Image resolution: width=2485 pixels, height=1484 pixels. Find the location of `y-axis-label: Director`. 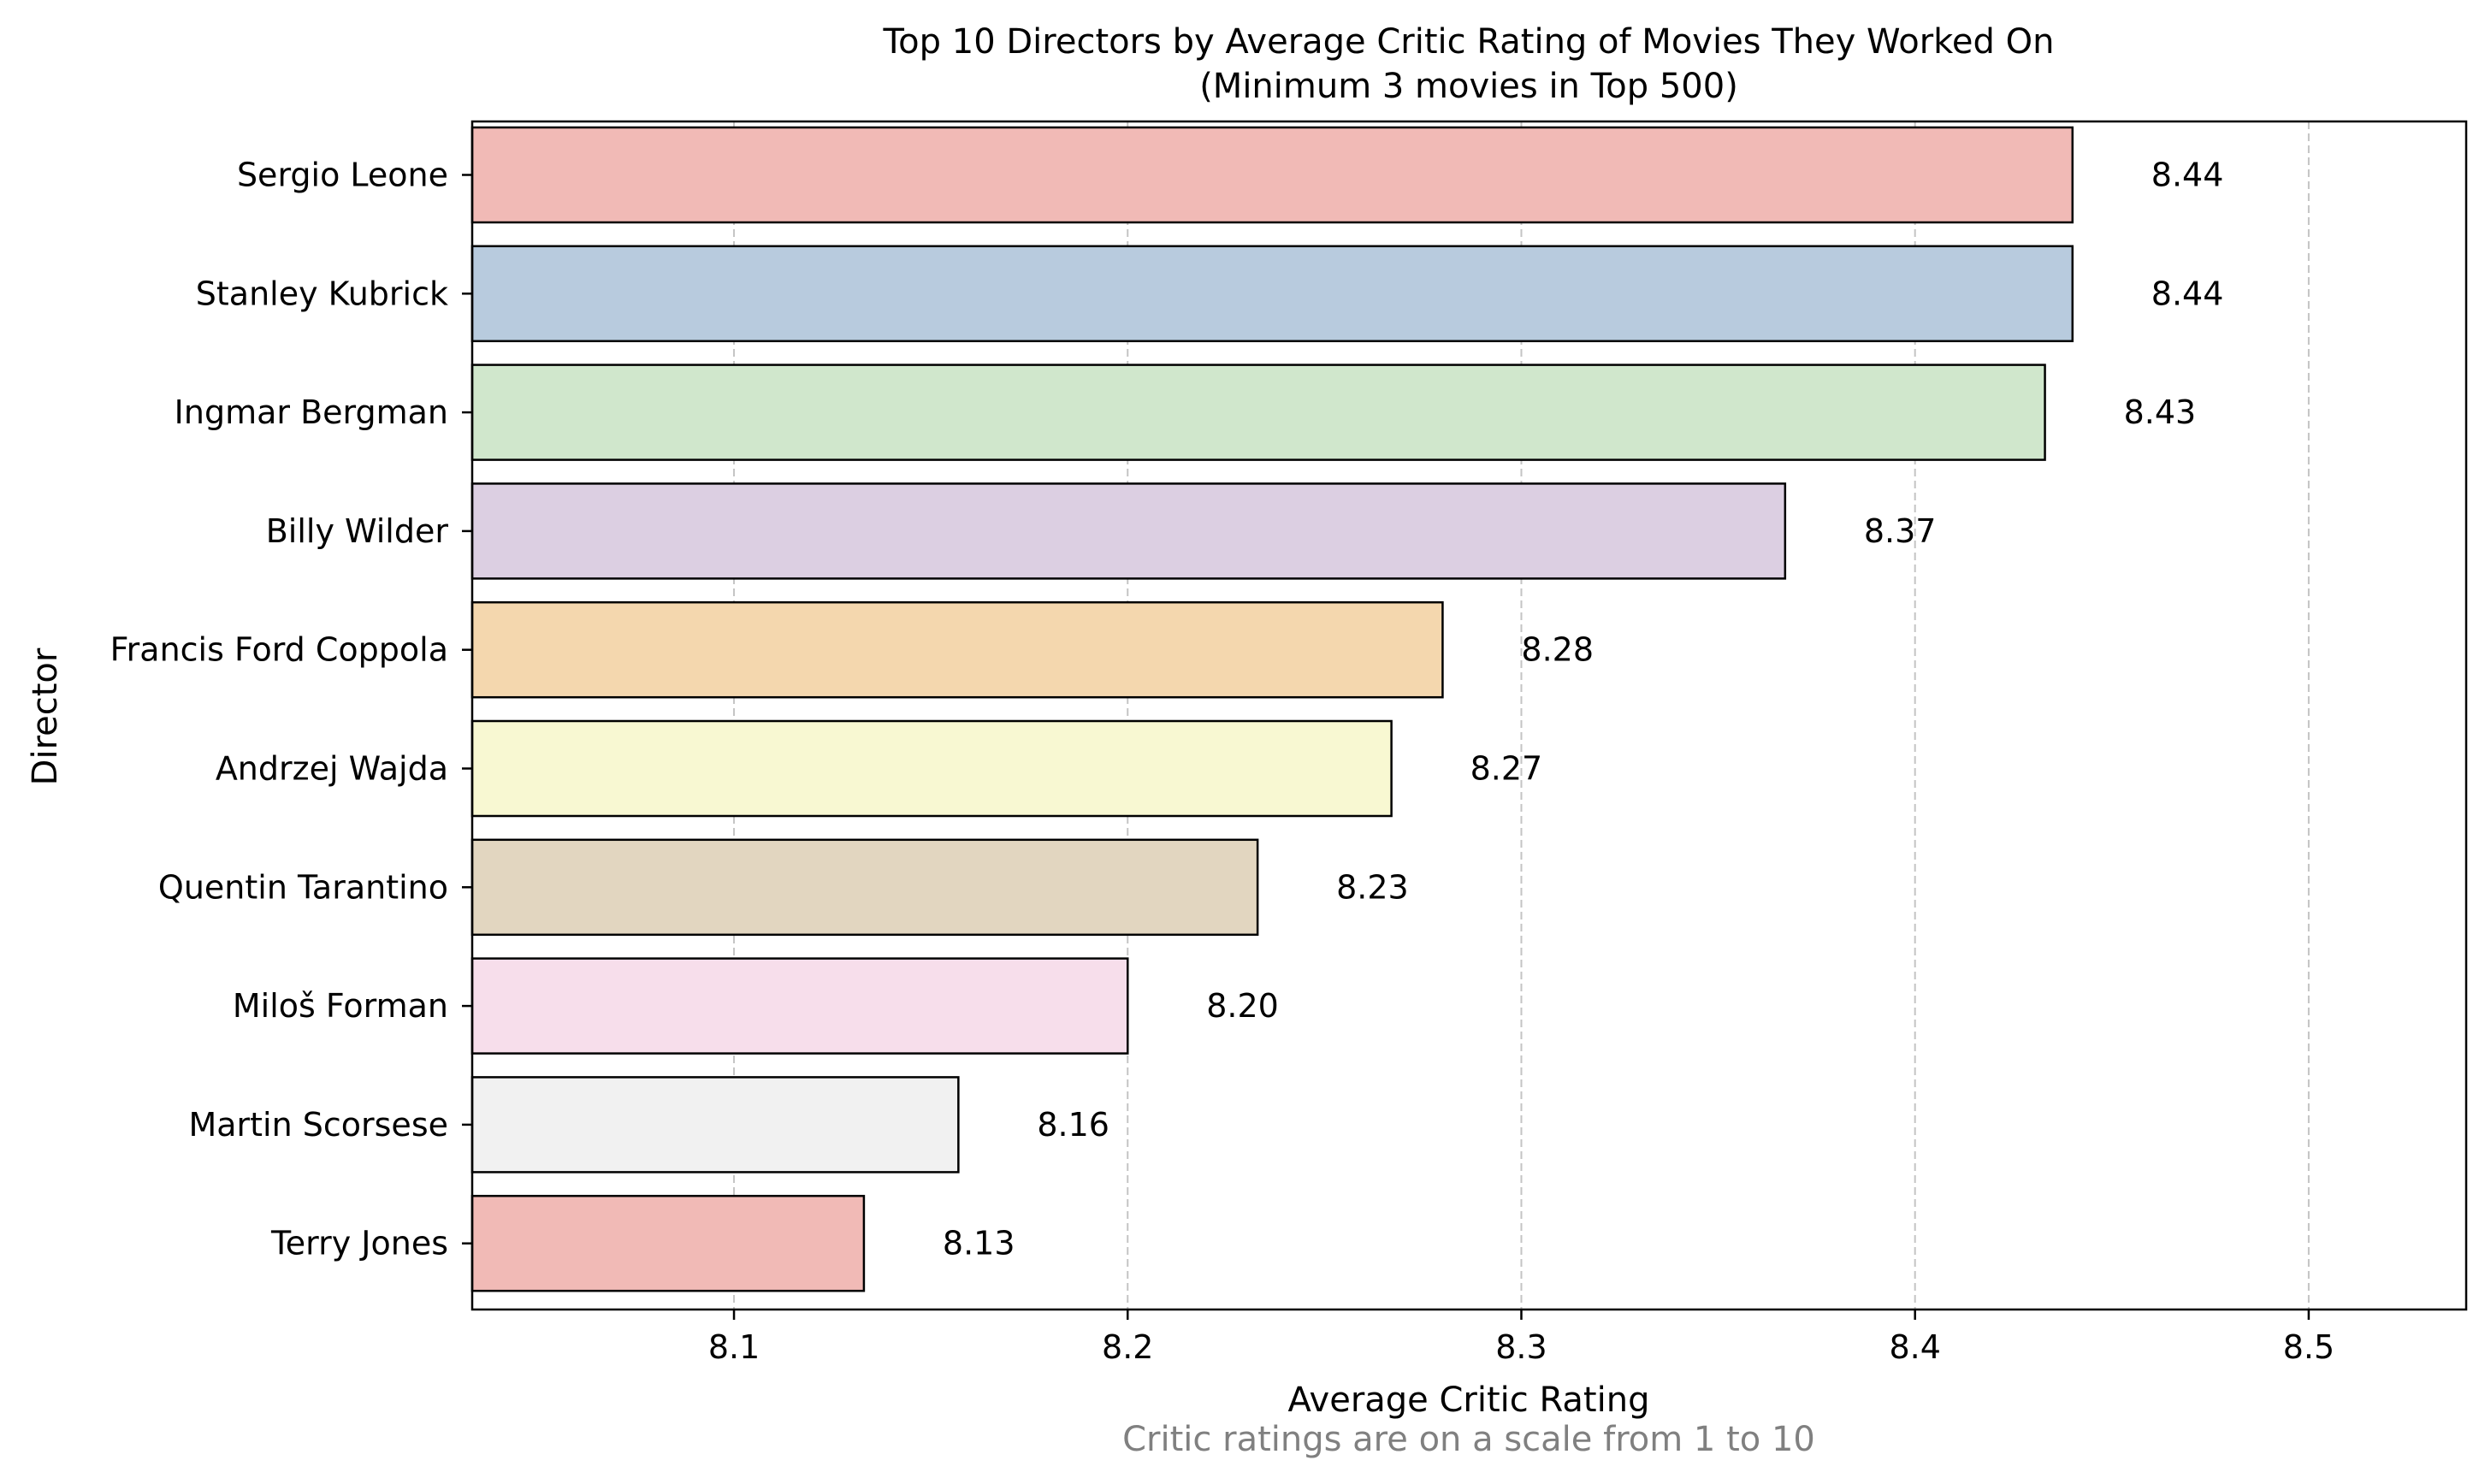

y-axis-label: Director is located at coordinates (45, 716).